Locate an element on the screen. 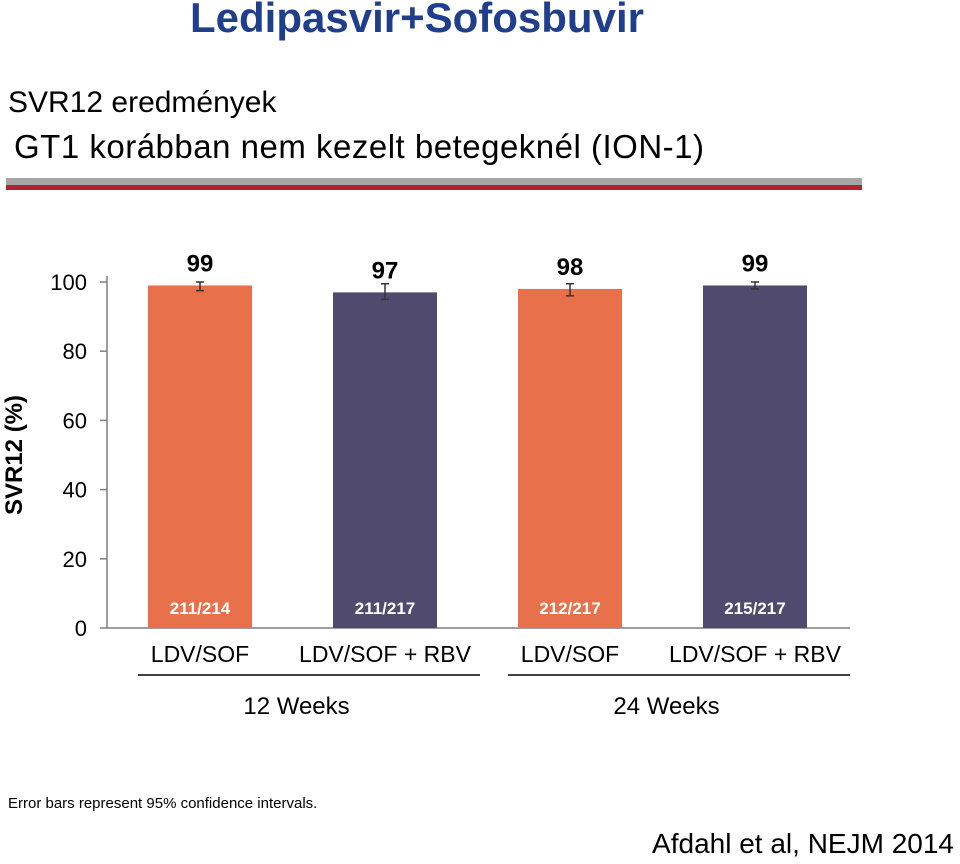 The width and height of the screenshot is (960, 864). value-label-3: 98 is located at coordinates (570, 267).